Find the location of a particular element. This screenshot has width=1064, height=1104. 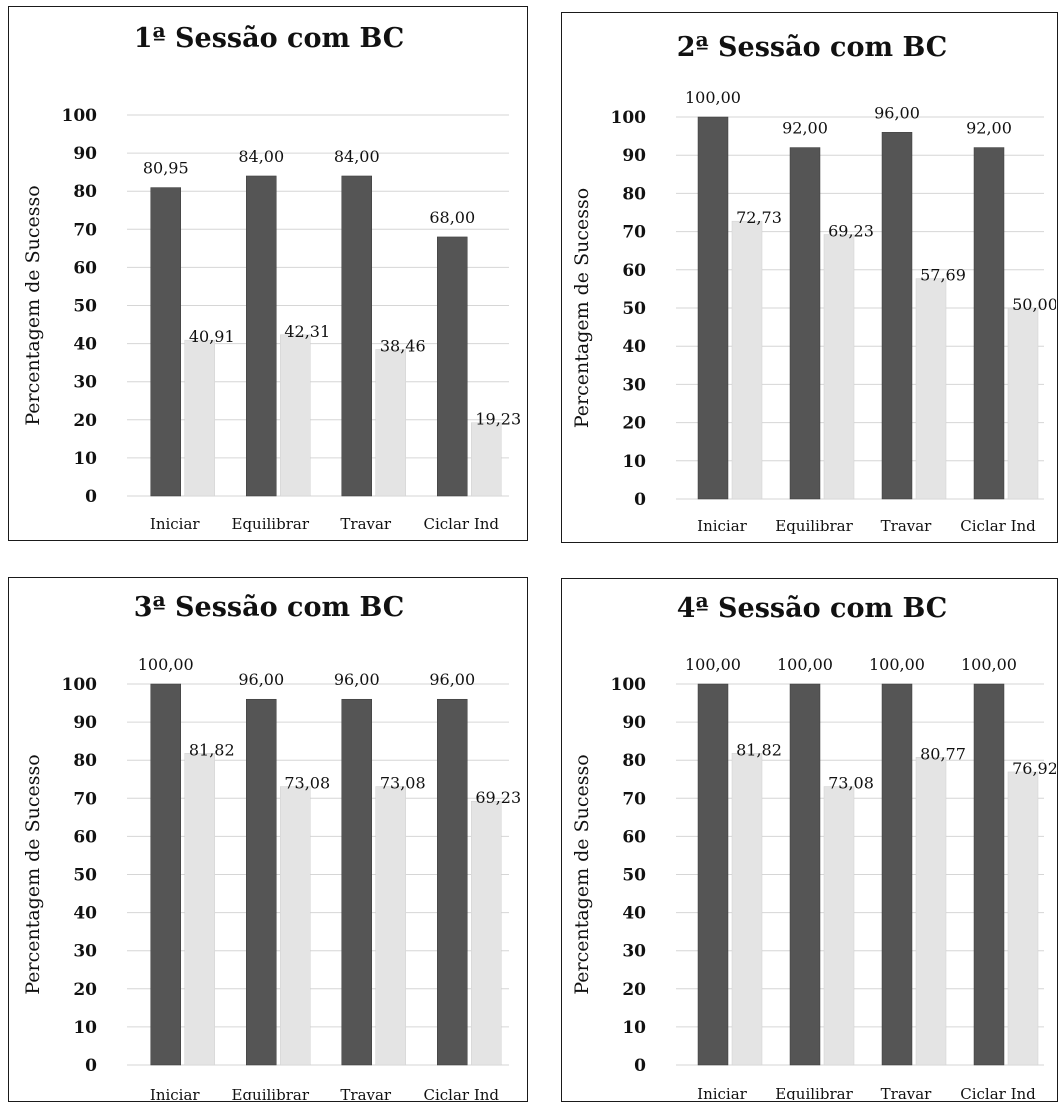

data-label: 57,69 is located at coordinates (943, 275).